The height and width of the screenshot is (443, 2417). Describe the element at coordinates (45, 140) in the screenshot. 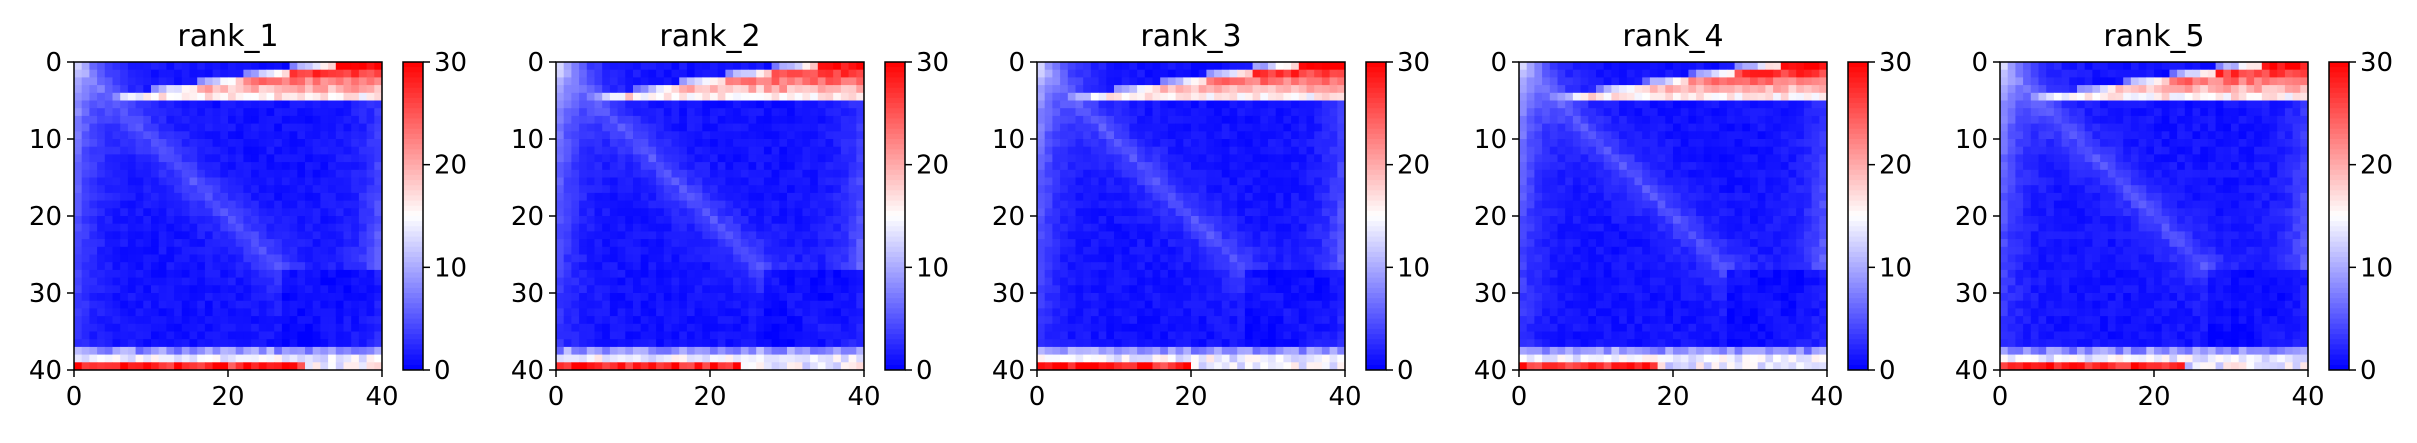

I see `y-tick-label: 10` at that location.